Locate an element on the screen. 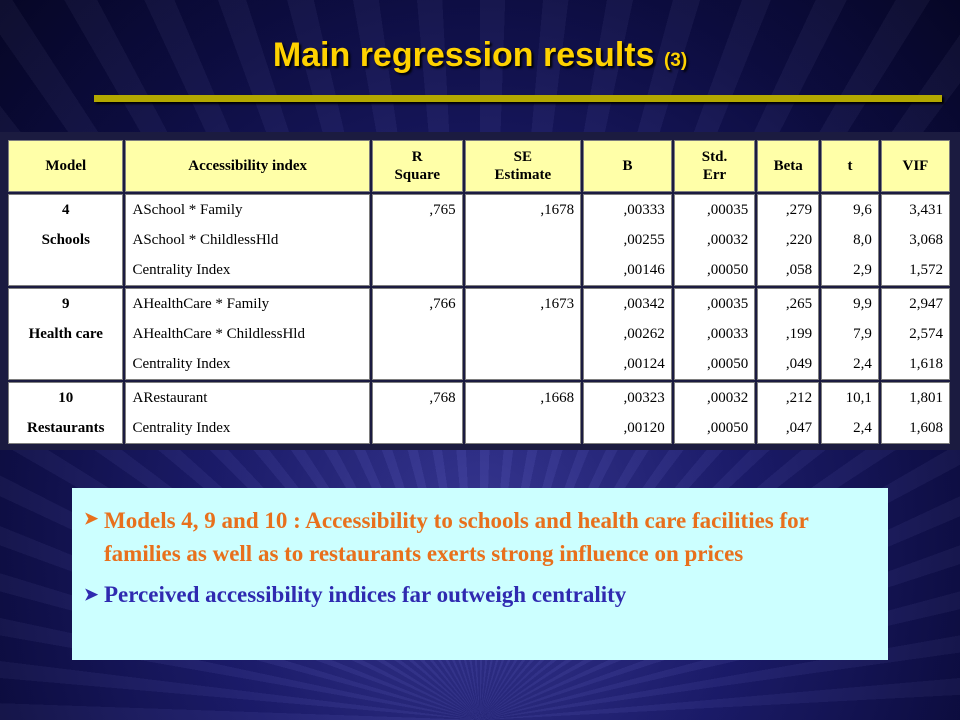 The width and height of the screenshot is (960, 720). slide-title: Main regression results (3) is located at coordinates (480, 55).